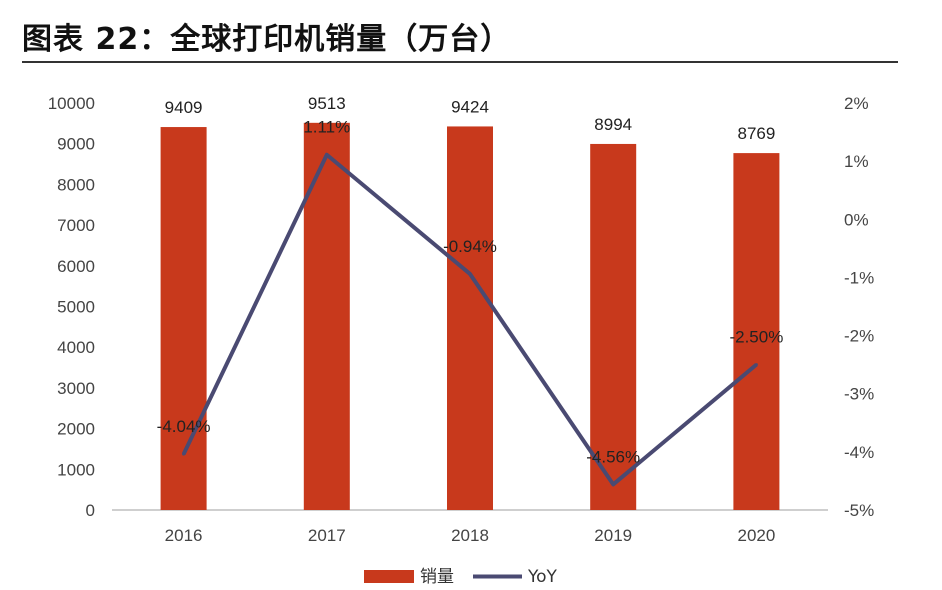 Image resolution: width=942 pixels, height=590 pixels. What do you see at coordinates (71, 103) in the screenshot?
I see `y-tick-label: 10000` at bounding box center [71, 103].